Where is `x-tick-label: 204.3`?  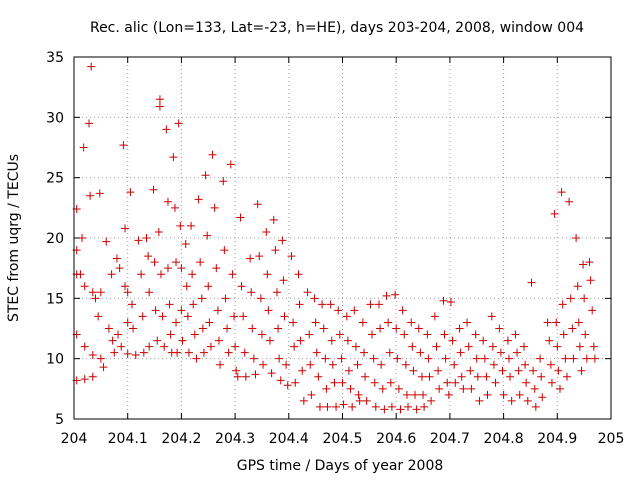 x-tick-label: 204.3 is located at coordinates (235, 439).